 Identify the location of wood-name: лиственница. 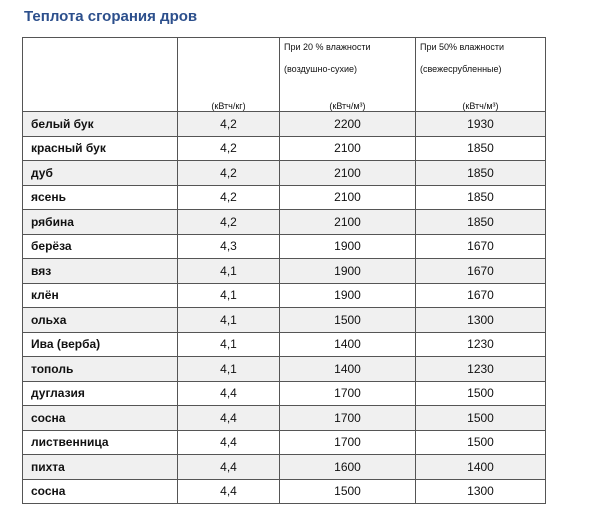
(100, 442).